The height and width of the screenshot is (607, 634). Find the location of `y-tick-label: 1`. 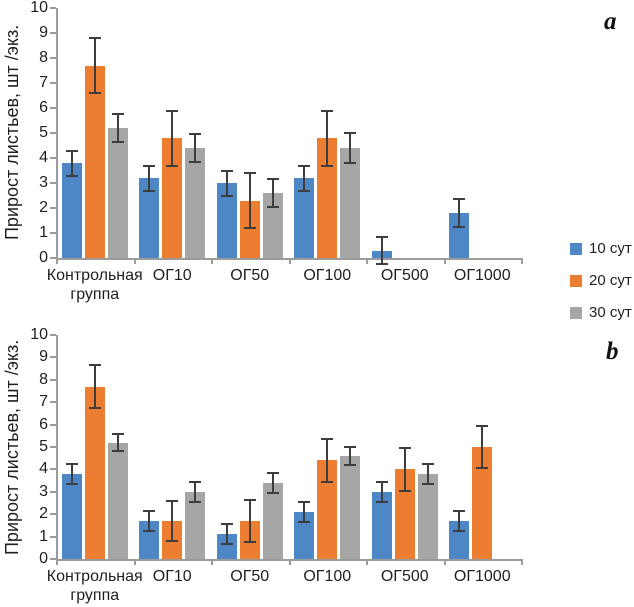

y-tick-label: 1 is located at coordinates (43, 536).